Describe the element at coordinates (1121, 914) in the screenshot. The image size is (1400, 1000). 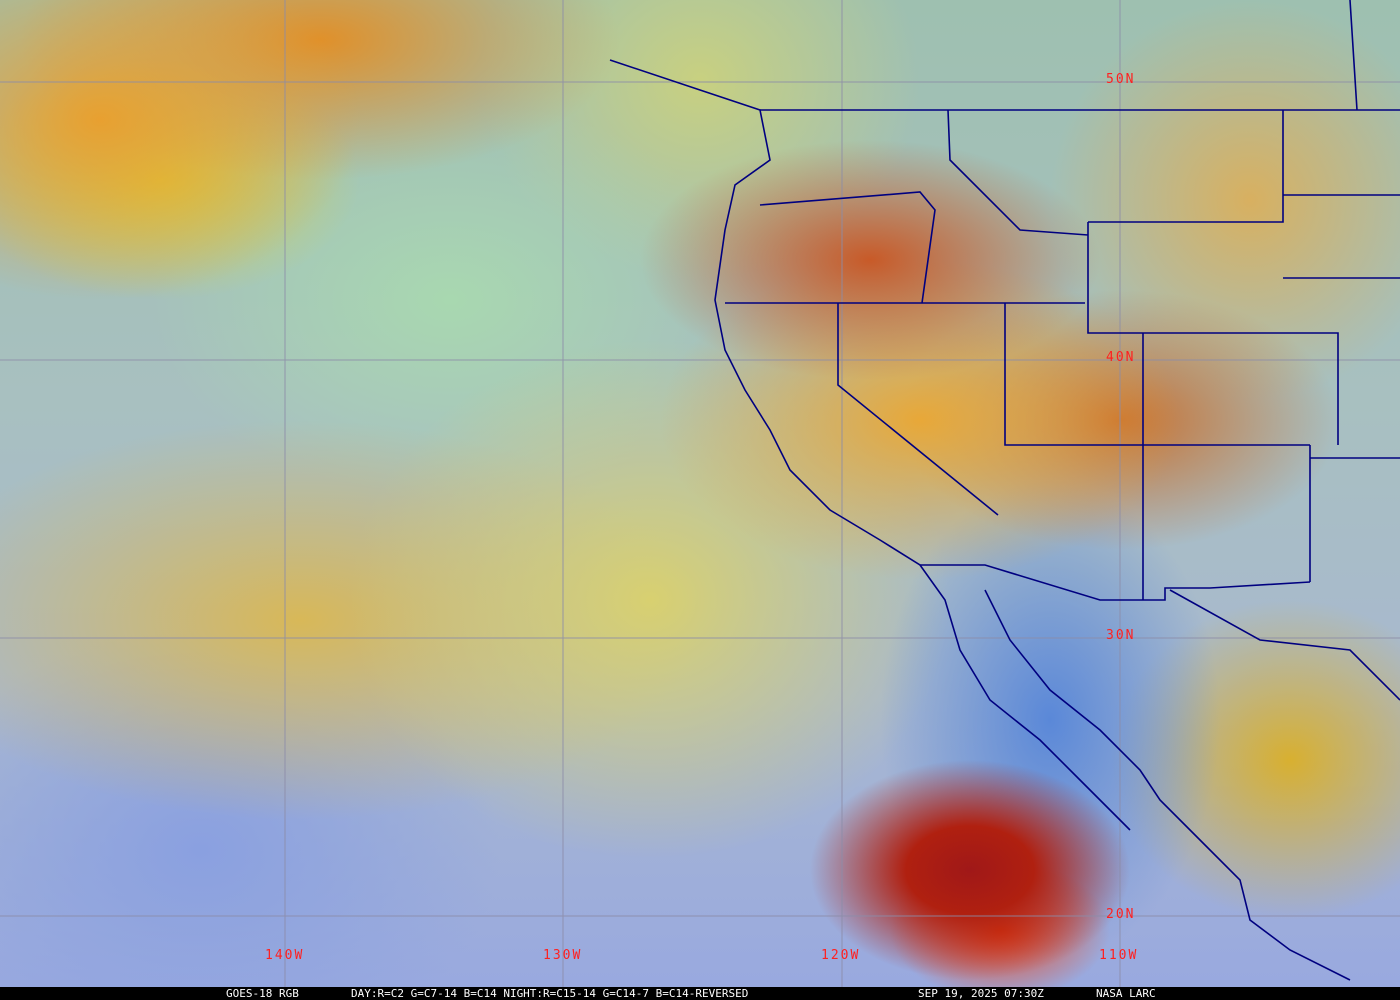
I see `latitude-label-20n: 20N` at that location.